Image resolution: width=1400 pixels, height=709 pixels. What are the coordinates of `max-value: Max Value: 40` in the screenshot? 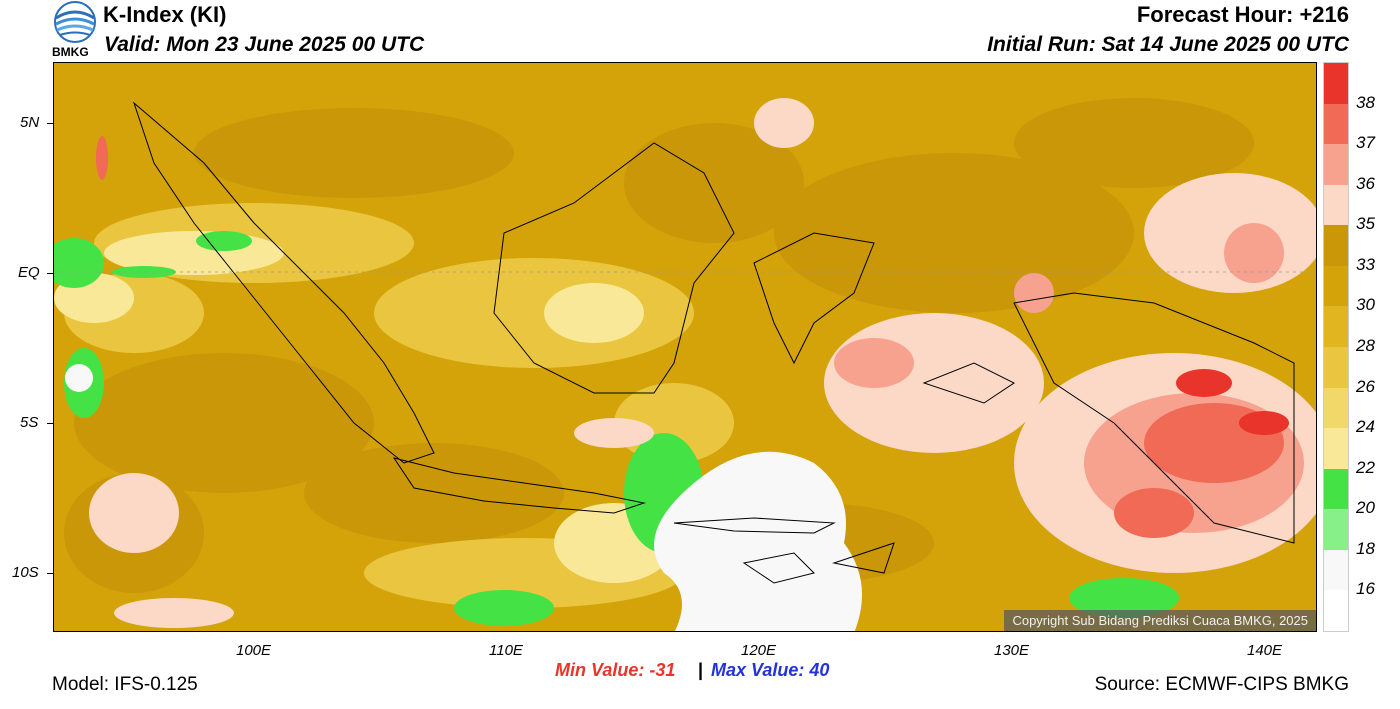 It's located at (770, 670).